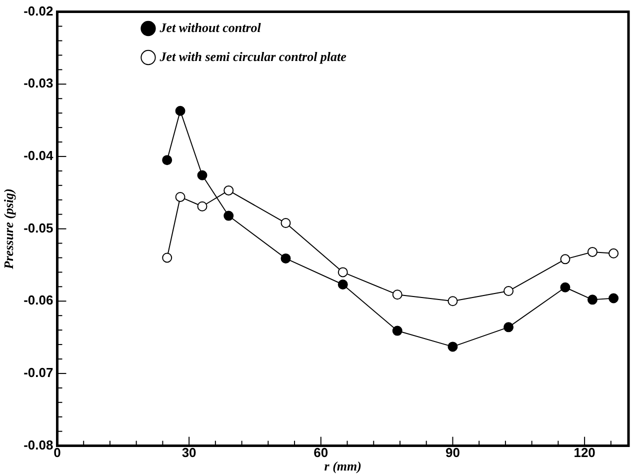 The height and width of the screenshot is (475, 634). Describe the element at coordinates (39, 300) in the screenshot. I see `y-tick-label: -0.06` at that location.